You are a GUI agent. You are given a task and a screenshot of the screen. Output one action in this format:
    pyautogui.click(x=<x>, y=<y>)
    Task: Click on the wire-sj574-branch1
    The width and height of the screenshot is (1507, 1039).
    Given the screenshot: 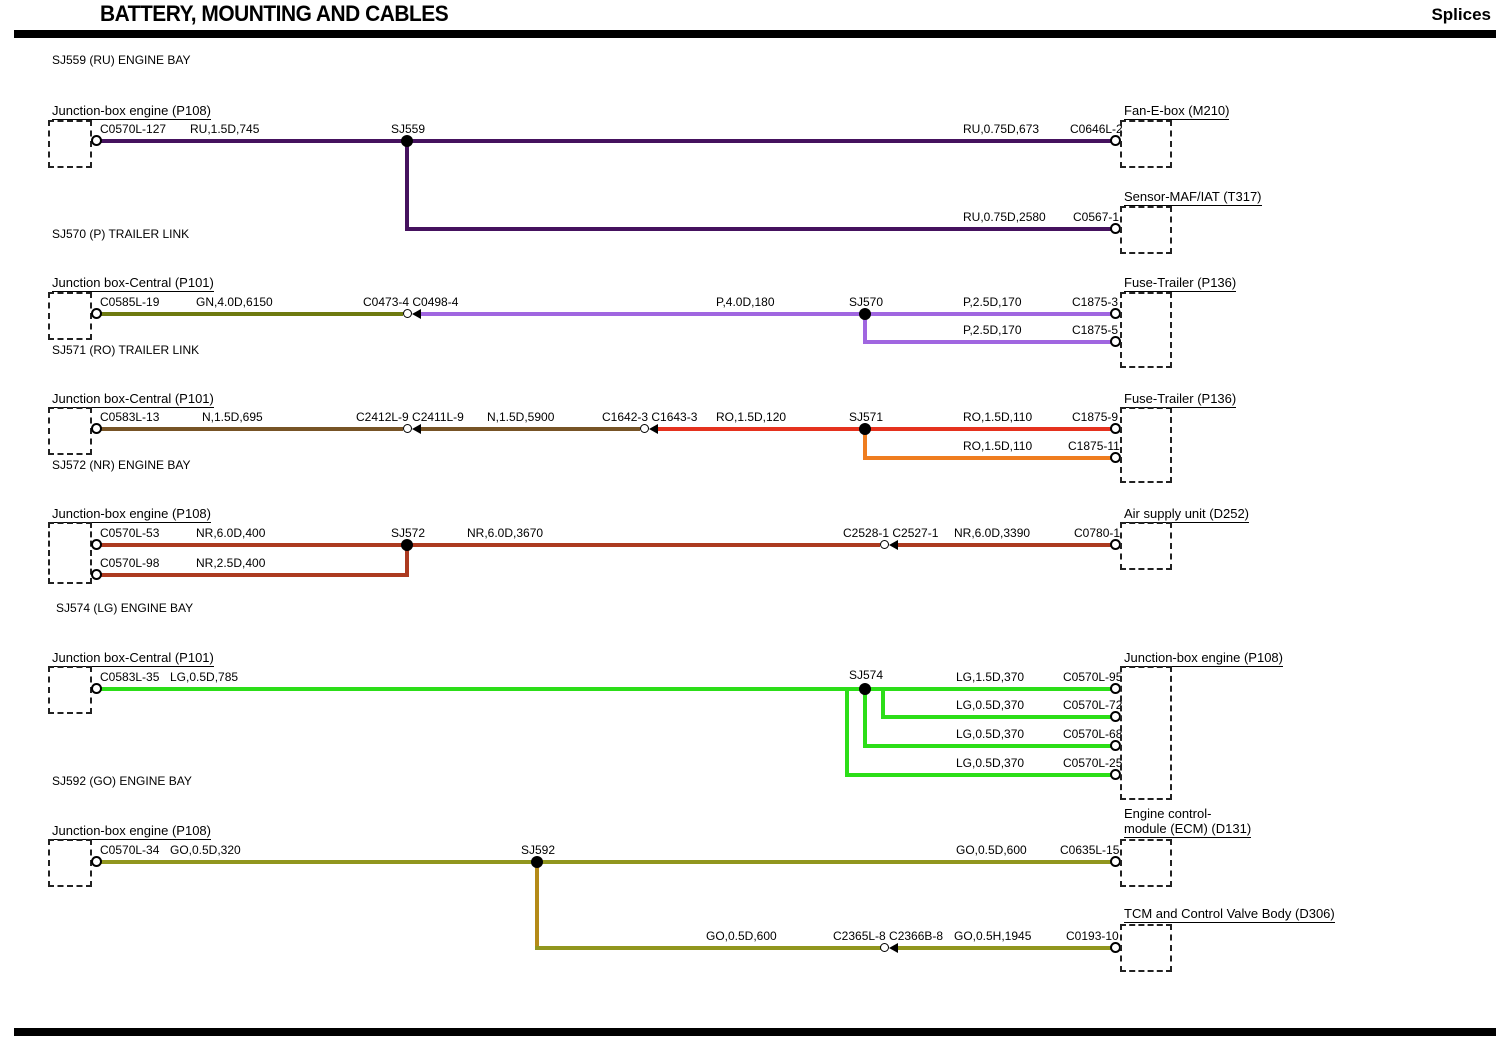 What is the action you would take?
    pyautogui.click(x=999, y=717)
    